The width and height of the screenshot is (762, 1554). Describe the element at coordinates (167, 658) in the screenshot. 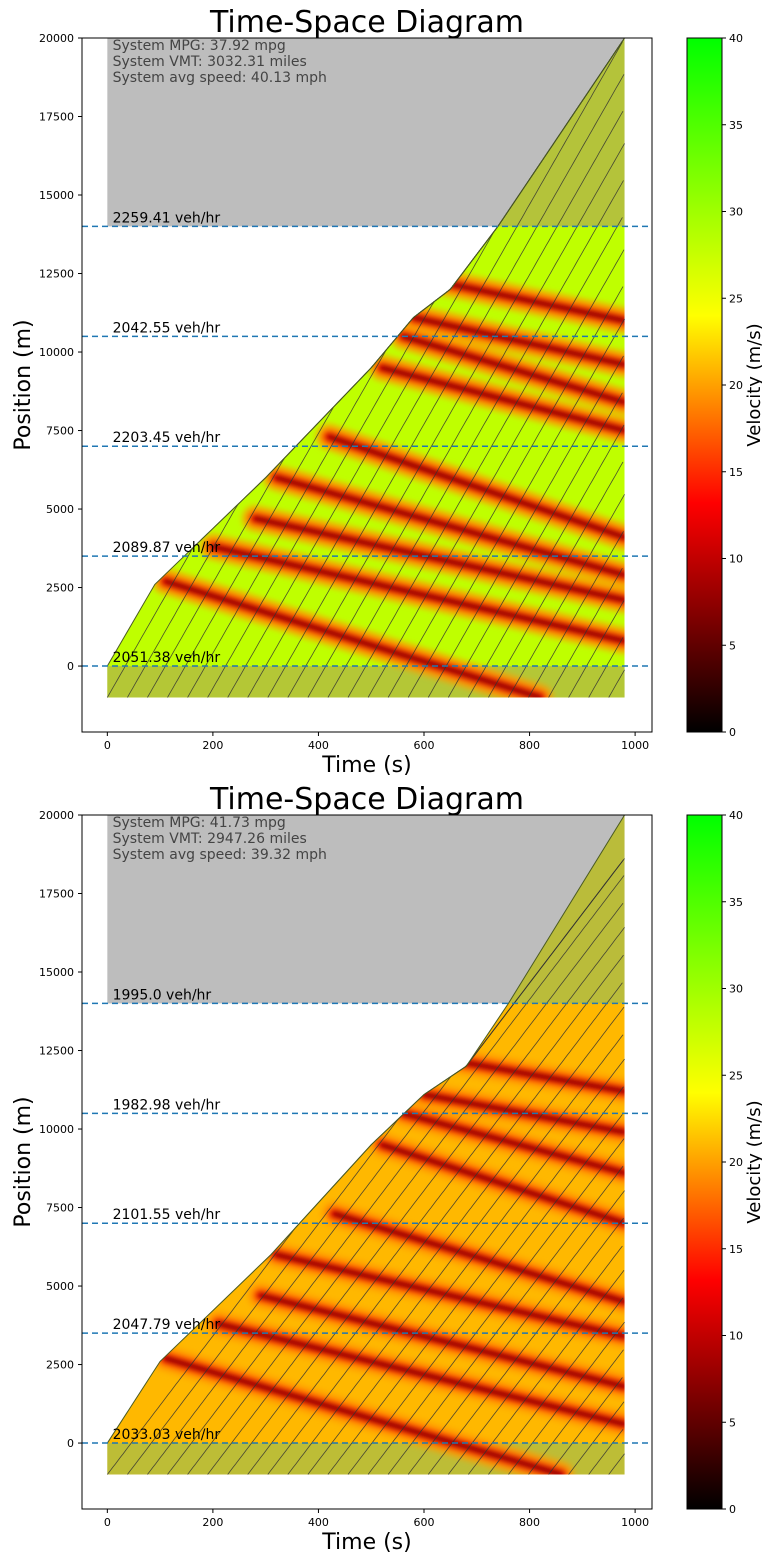

I see `detector-flow-label-0: 2051.38 veh/hr` at that location.